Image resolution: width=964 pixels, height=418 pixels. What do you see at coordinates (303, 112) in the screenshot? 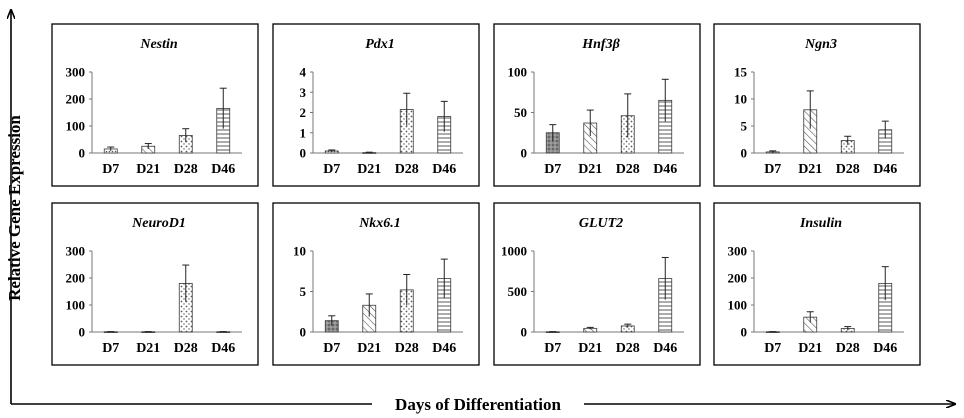
I see `y-tick-label: 2` at bounding box center [303, 112].